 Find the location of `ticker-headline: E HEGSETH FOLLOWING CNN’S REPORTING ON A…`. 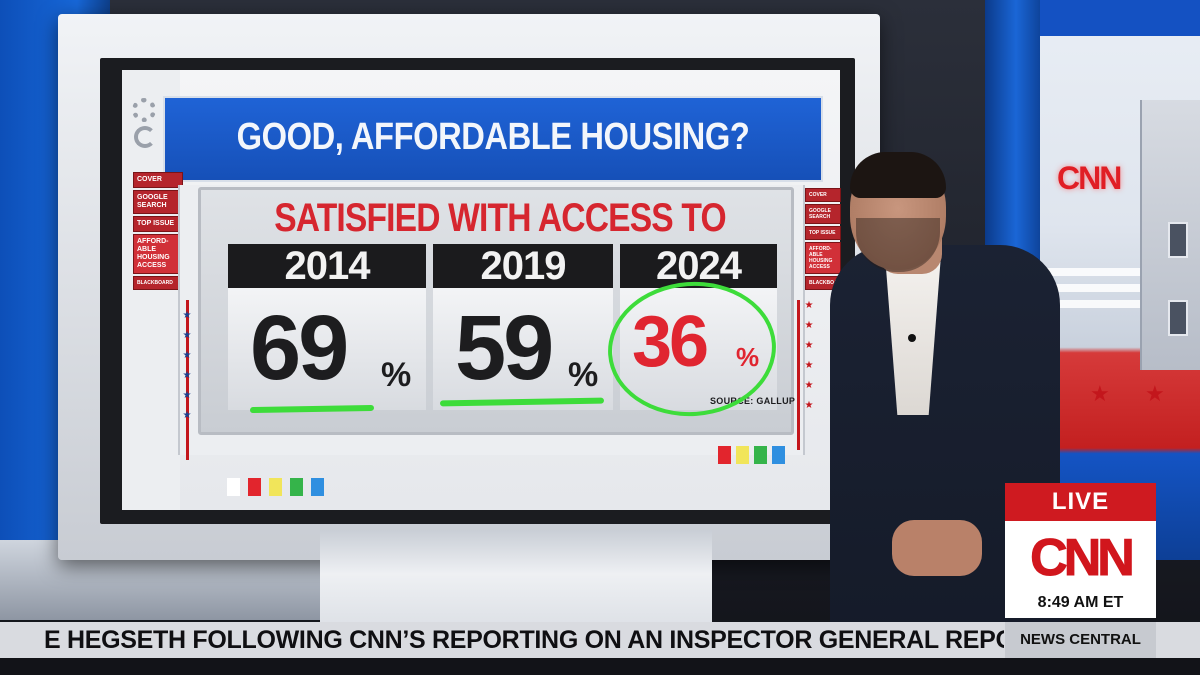

ticker-headline: E HEGSETH FOLLOWING CNN’S REPORTING ON A… is located at coordinates (524, 640).